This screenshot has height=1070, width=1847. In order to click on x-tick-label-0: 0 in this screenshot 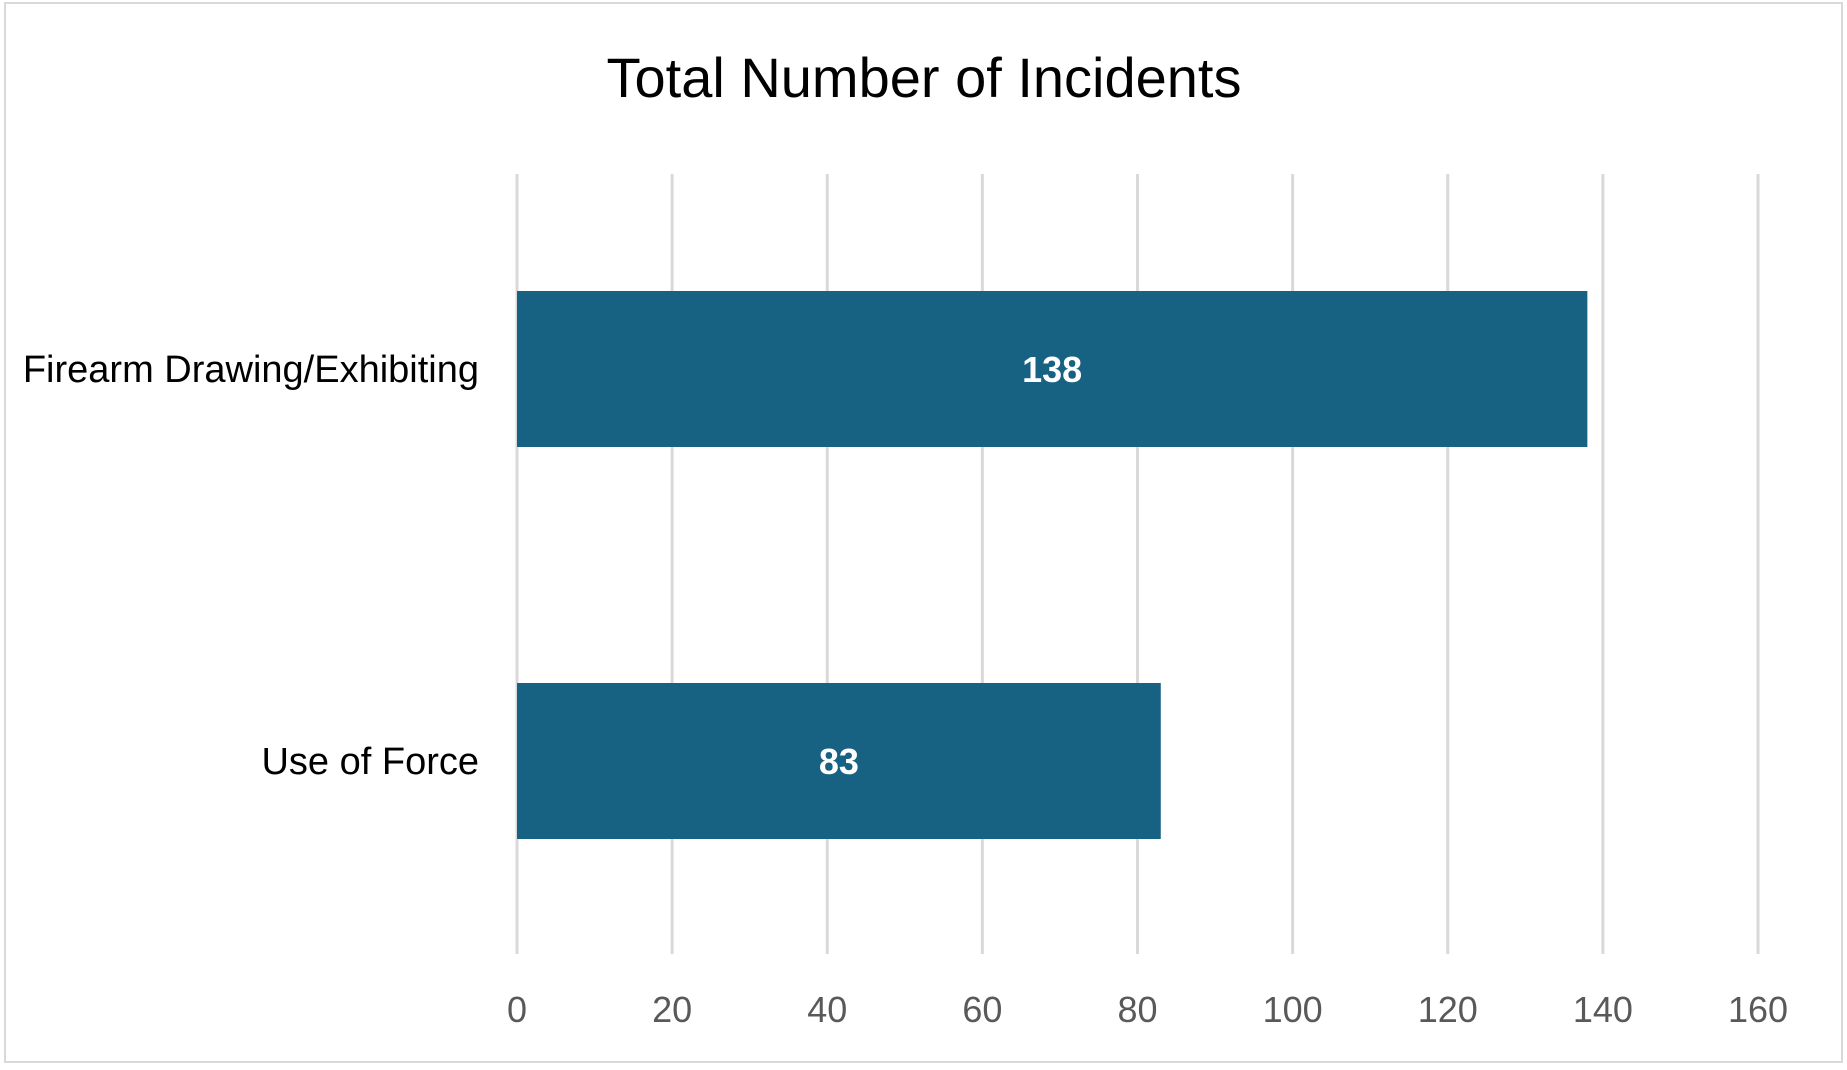, I will do `click(517, 1009)`.